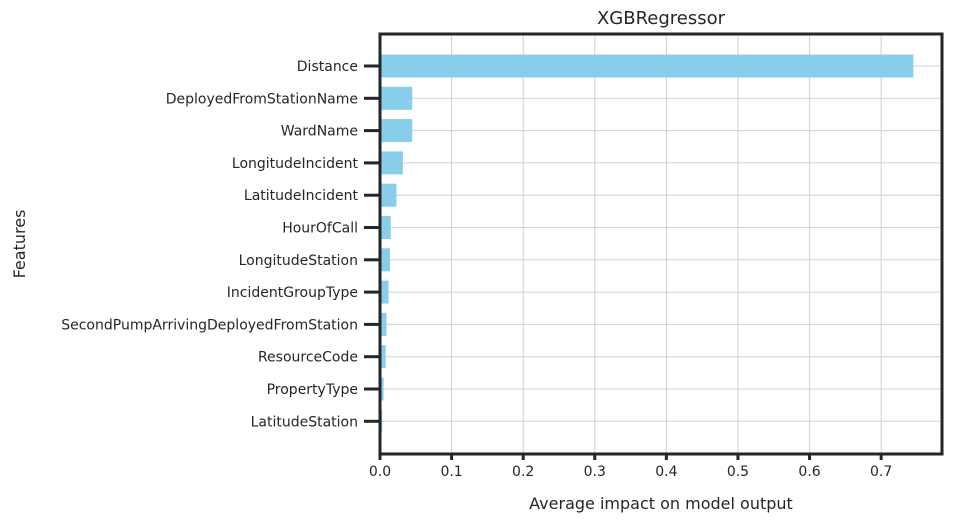 This screenshot has width=953, height=523. Describe the element at coordinates (809, 472) in the screenshot. I see `x-tick-label: 0.6` at that location.